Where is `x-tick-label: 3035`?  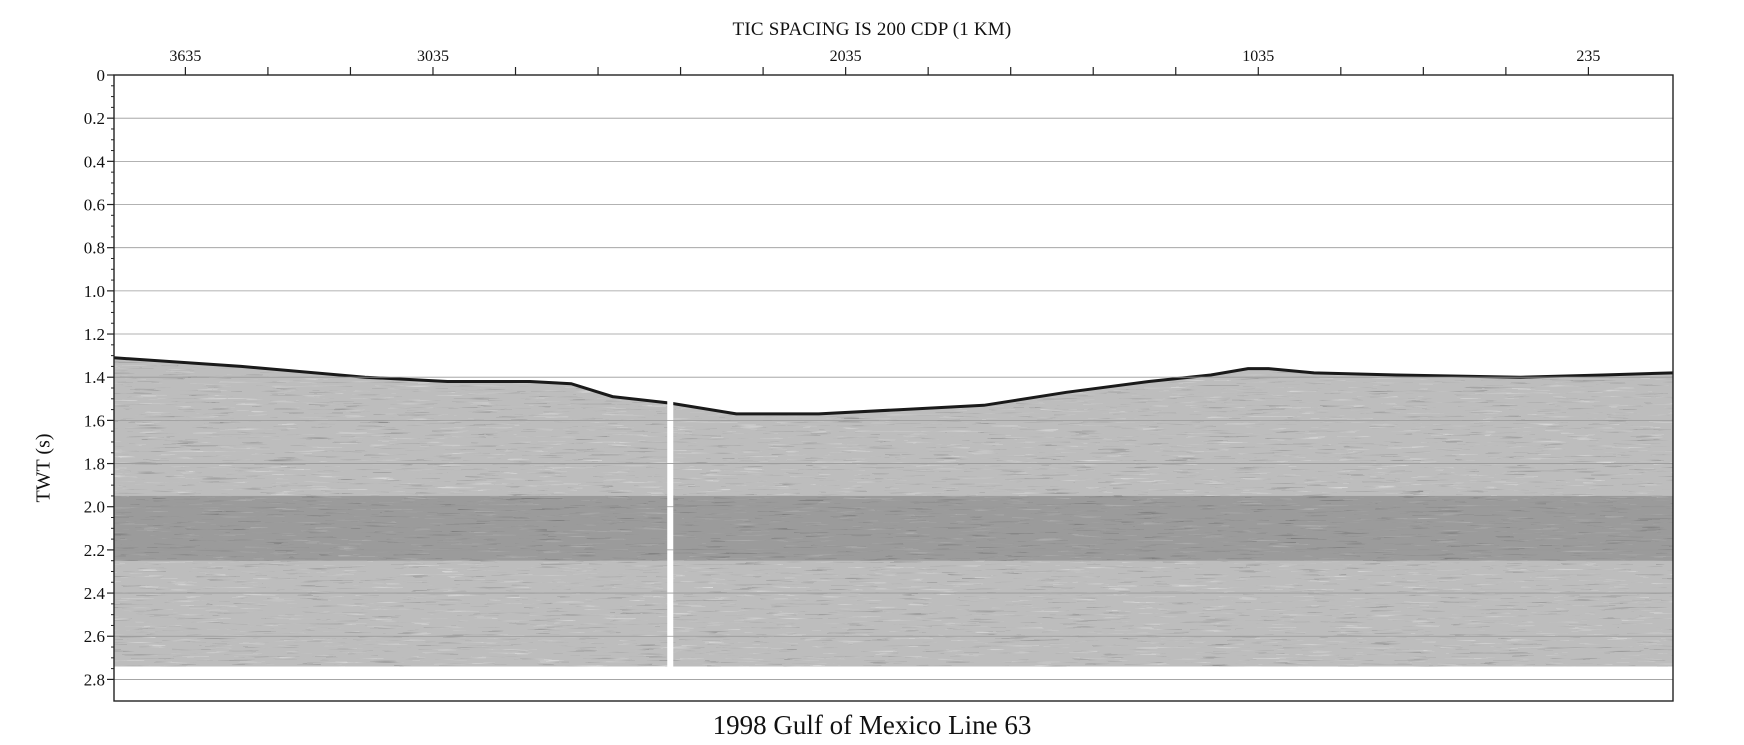
x-tick-label: 3035 is located at coordinates (433, 56).